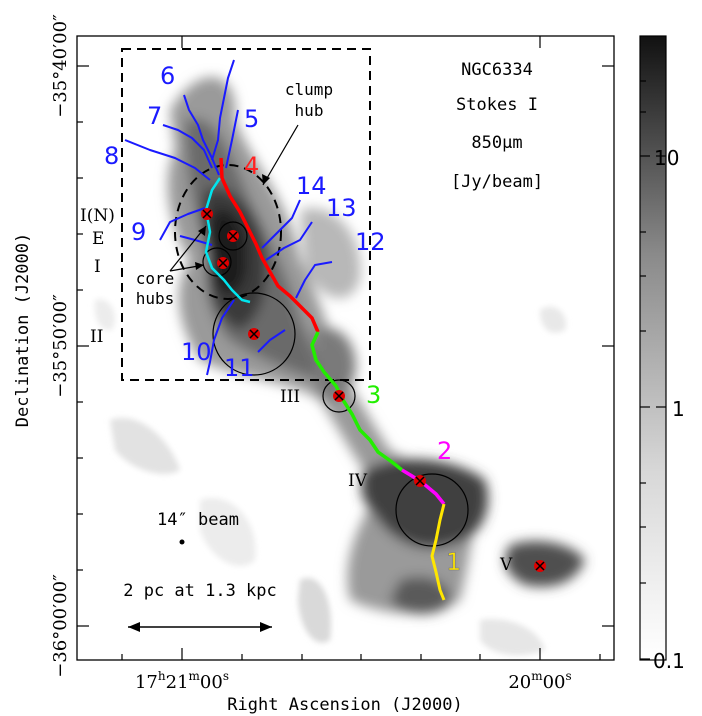 The height and width of the screenshot is (716, 702). Describe the element at coordinates (97, 267) in the screenshot. I see `region-label-I: I` at that location.